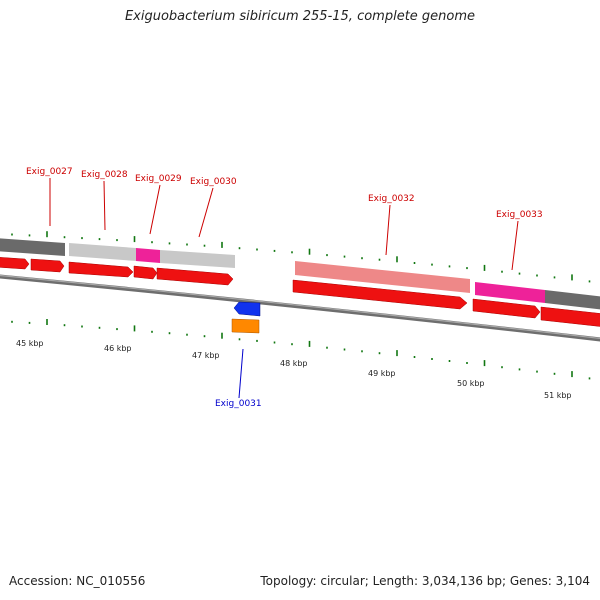  I want to click on tick-row-upper, so click(301, 257).